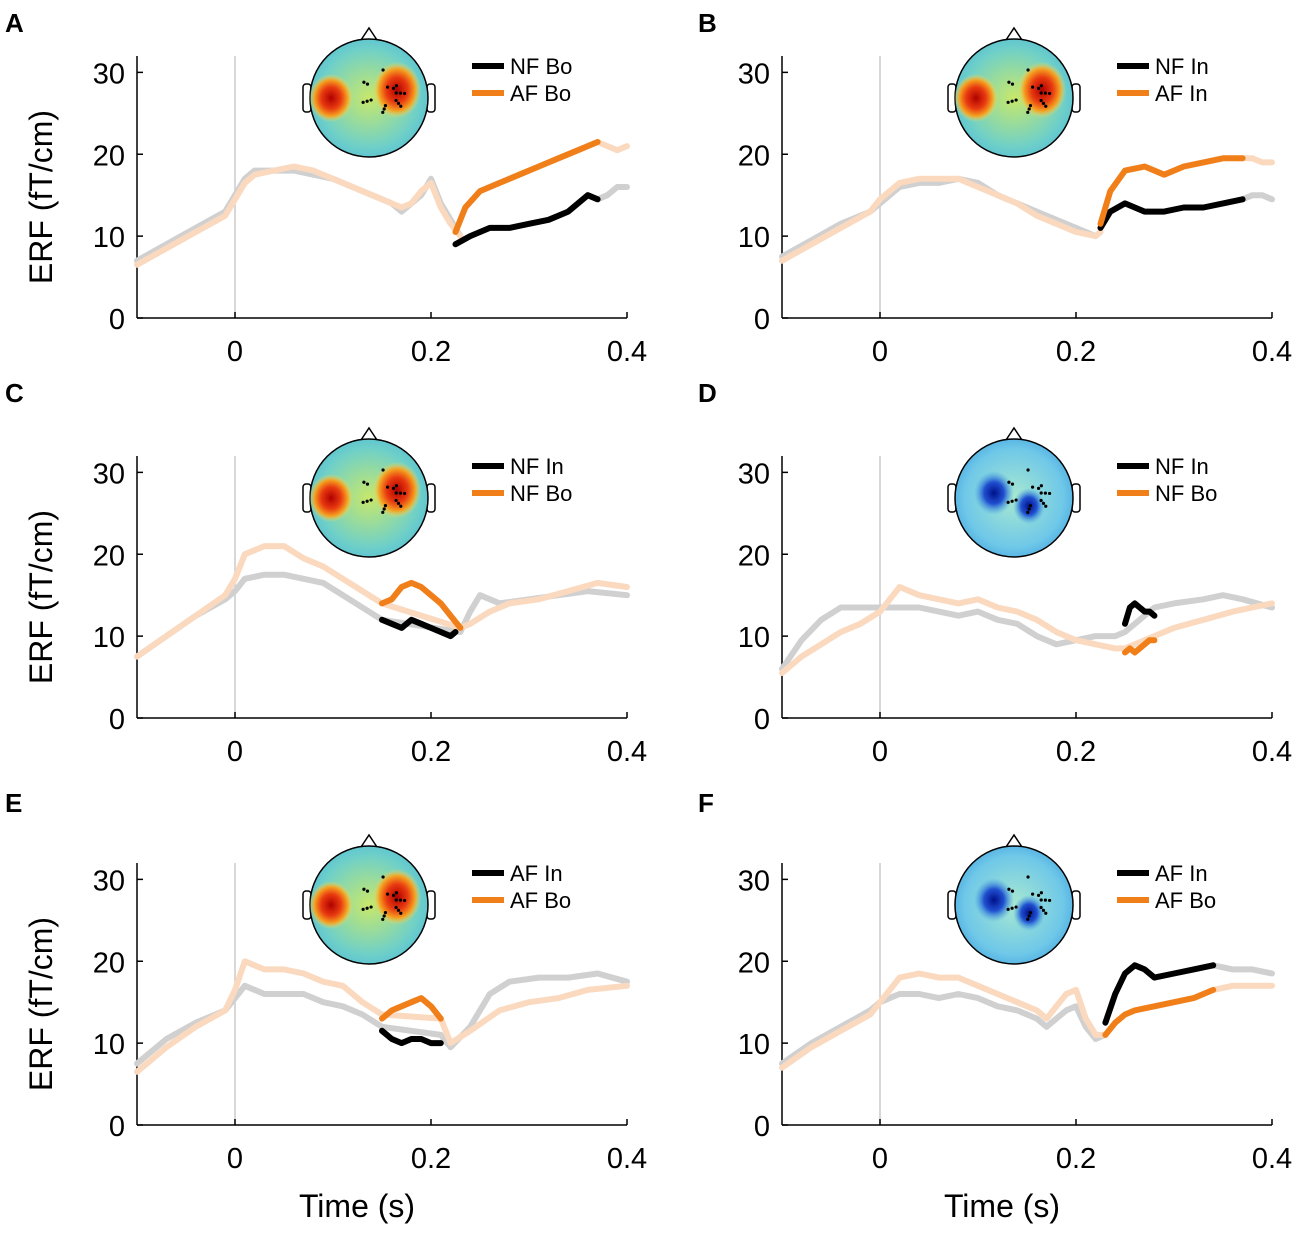  I want to click on legend-label: AF In, so click(1181, 873).